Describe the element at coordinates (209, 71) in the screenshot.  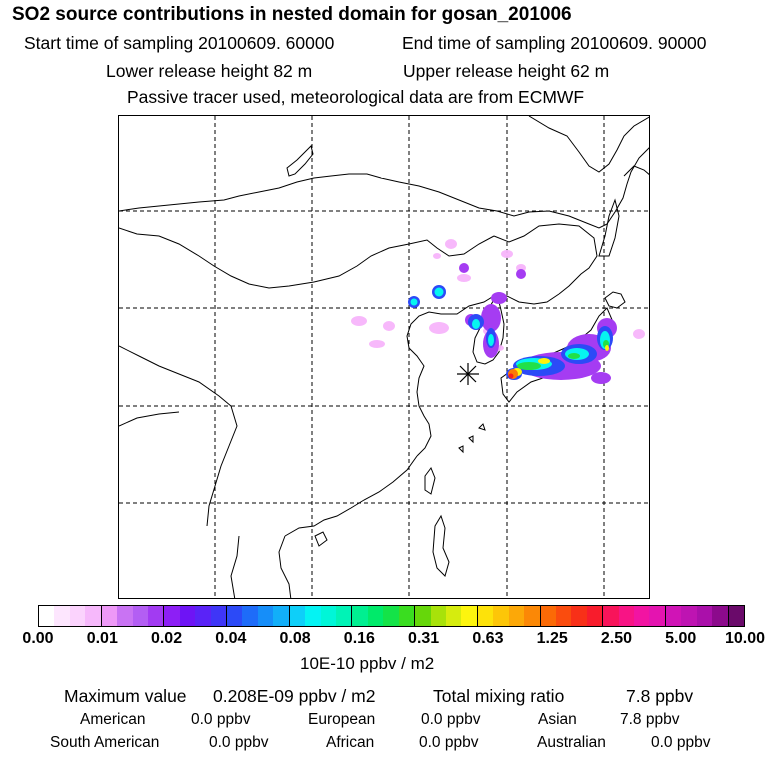
I see `lower-height-label: Lower release height 82 m` at that location.